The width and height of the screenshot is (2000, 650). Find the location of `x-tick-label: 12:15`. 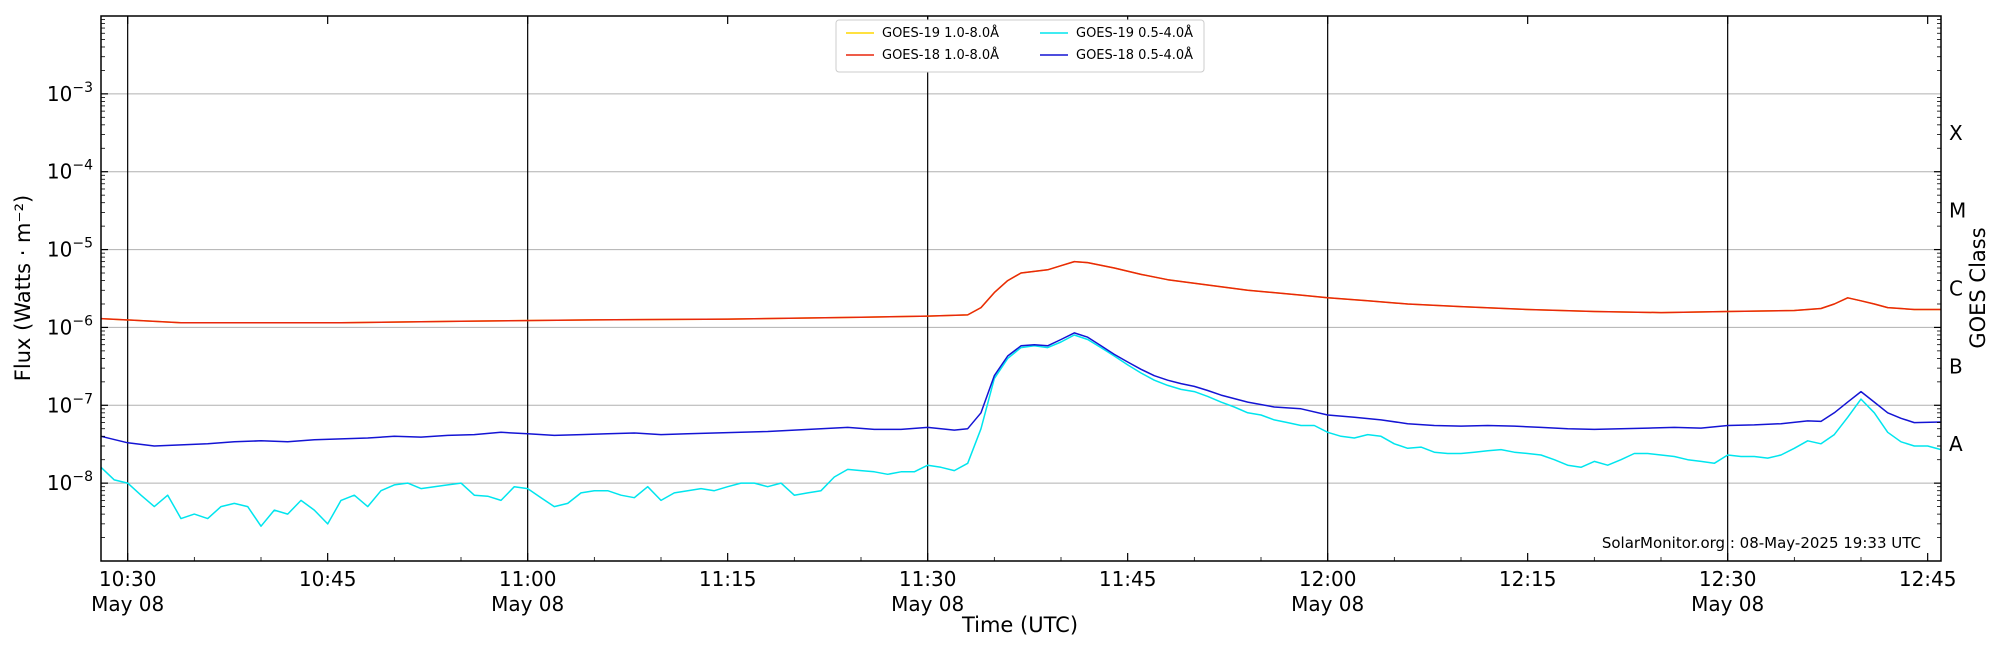

x-tick-label: 12:15 is located at coordinates (1528, 579).